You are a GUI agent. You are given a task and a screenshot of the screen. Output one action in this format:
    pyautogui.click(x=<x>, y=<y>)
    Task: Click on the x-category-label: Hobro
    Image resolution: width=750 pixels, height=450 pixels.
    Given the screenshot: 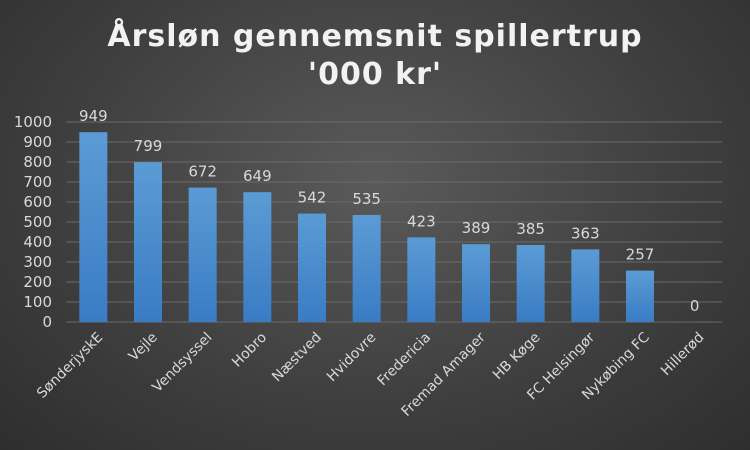 What is the action you would take?
    pyautogui.click(x=249, y=350)
    